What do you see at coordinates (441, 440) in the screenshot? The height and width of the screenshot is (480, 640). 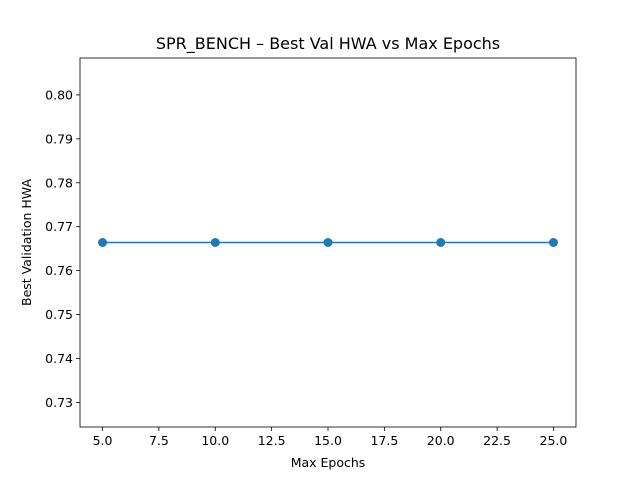 I see `x-tick-label: 20.0` at bounding box center [441, 440].